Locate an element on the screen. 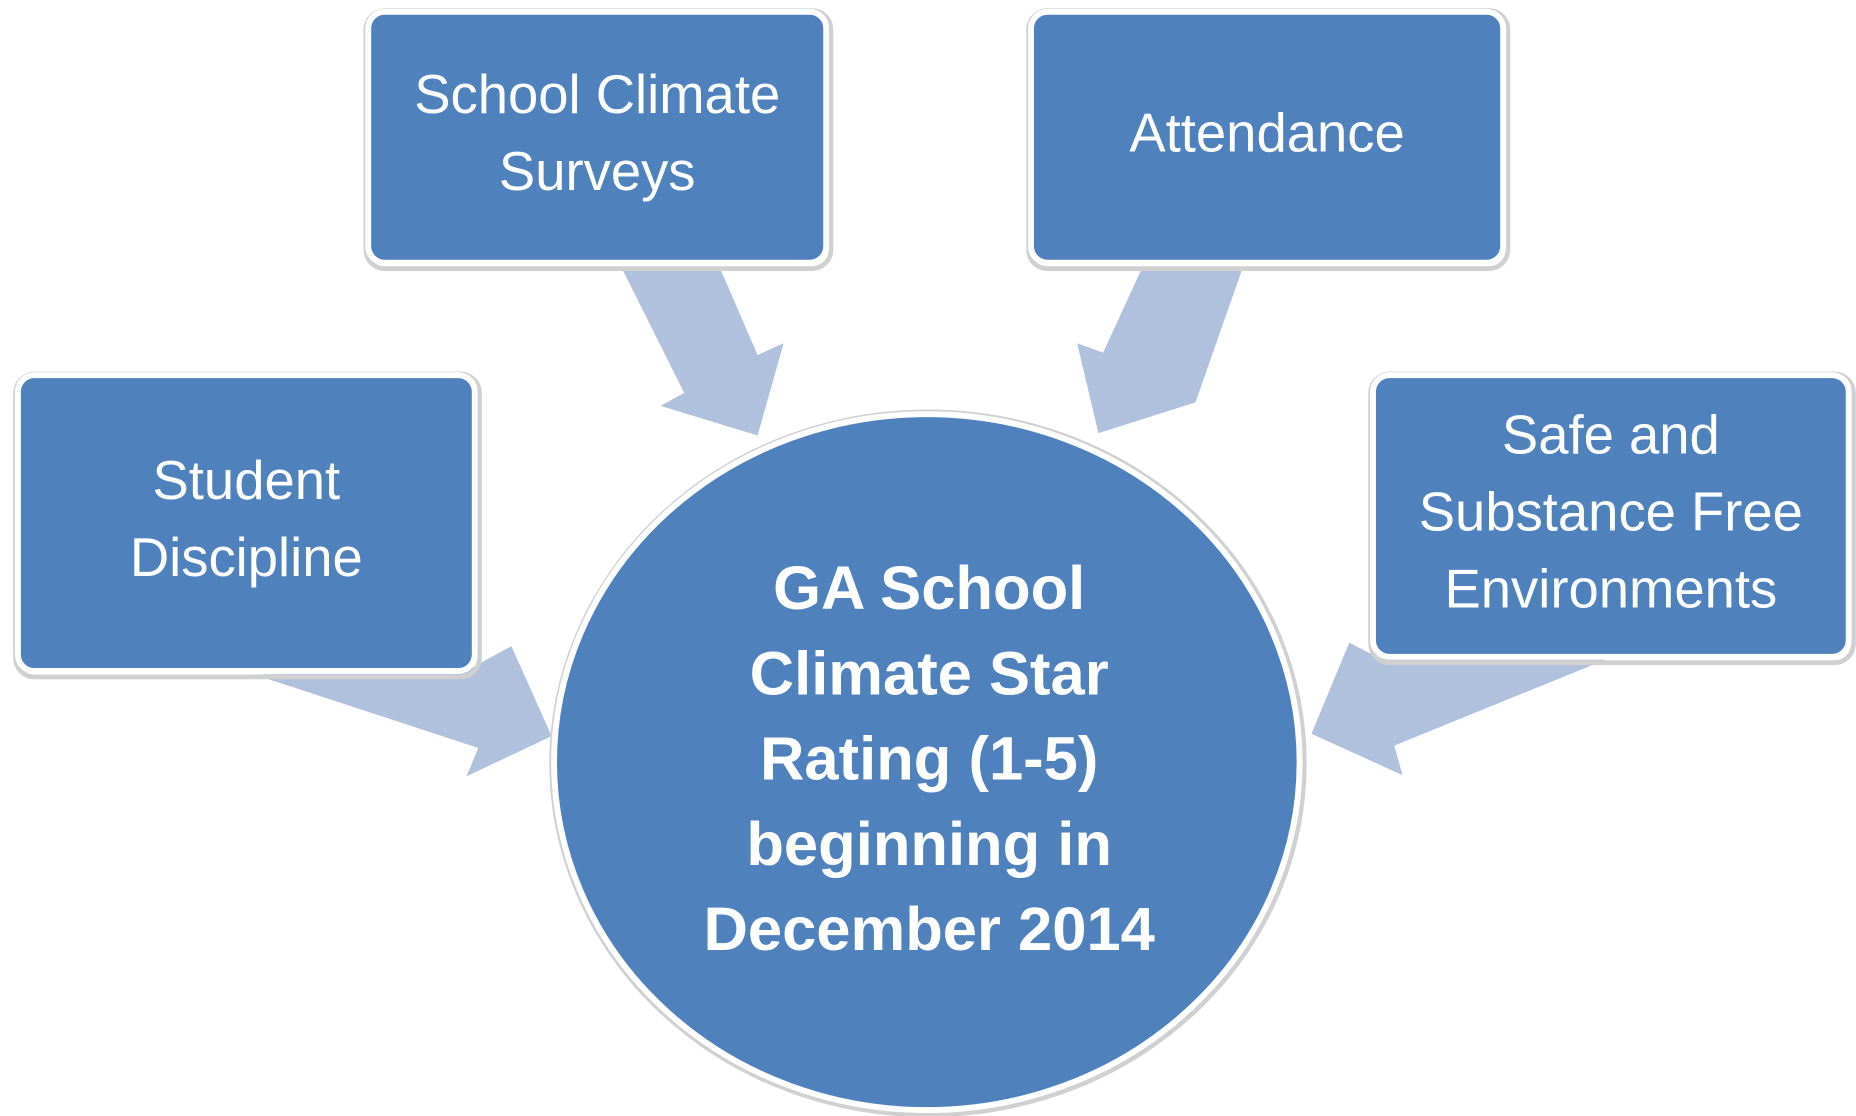  box-label: Safe and is located at coordinates (1611, 434).